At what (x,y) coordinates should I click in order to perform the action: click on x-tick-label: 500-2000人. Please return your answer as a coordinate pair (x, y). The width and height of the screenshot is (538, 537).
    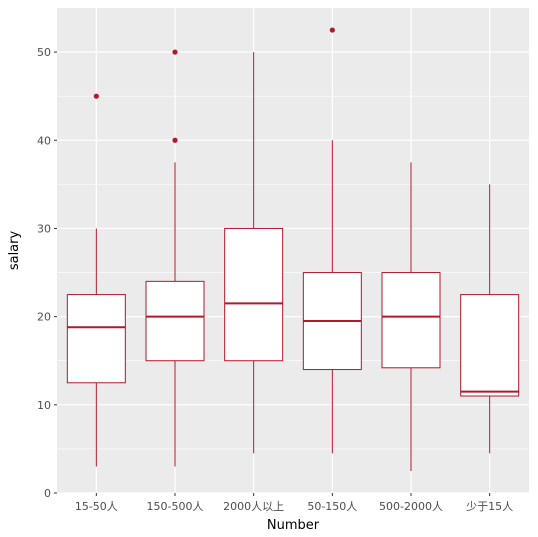
    Looking at the image, I should click on (411, 506).